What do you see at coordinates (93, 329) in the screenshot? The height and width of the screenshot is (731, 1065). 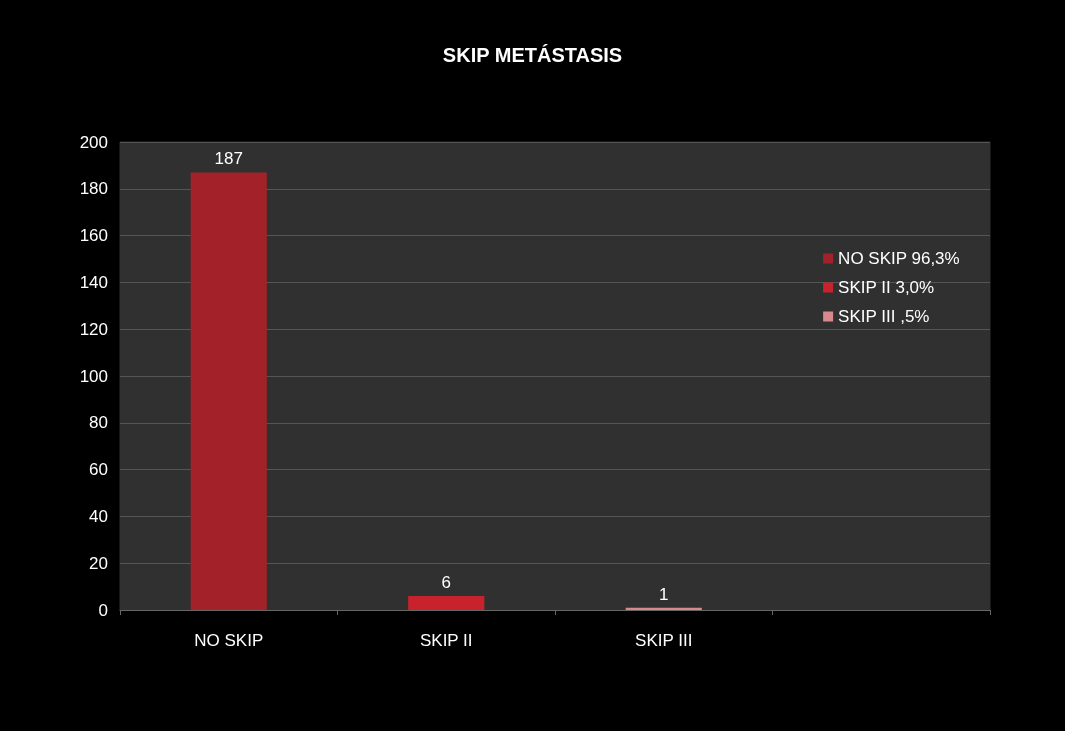 I see `y-tick-label: 120` at bounding box center [93, 329].